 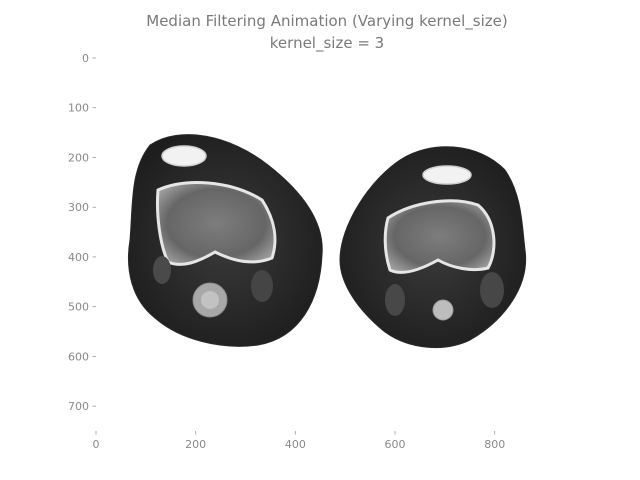 I want to click on x-tick-label: 600, so click(x=395, y=444).